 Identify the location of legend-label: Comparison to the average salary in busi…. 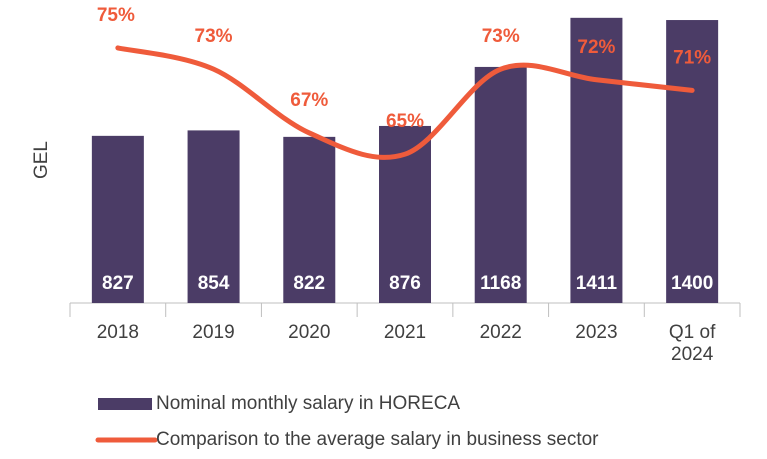
(377, 439).